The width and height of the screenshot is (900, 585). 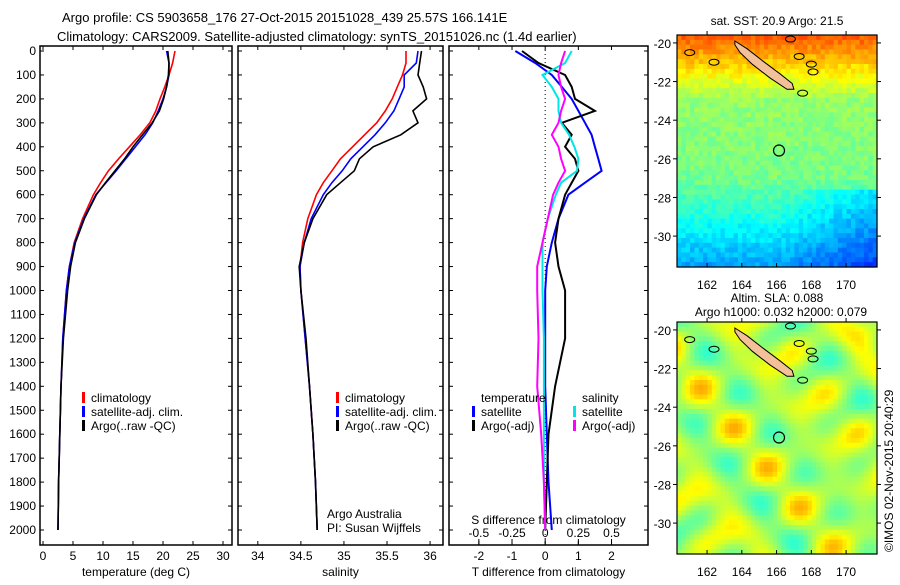 What do you see at coordinates (559, 290) in the screenshot?
I see `series-temperature-argo-adj-` at bounding box center [559, 290].